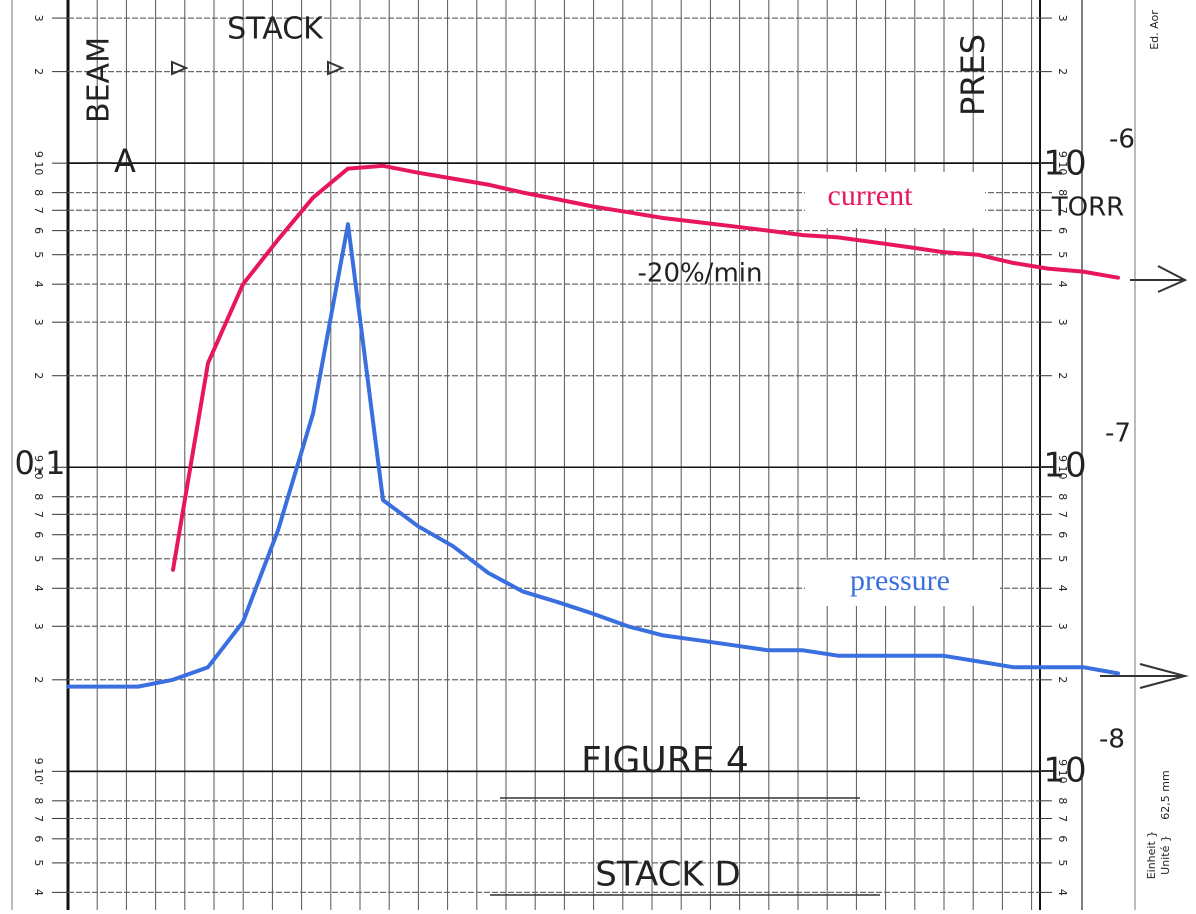  Describe the element at coordinates (871, 195) in the screenshot. I see `legend-label: current` at that location.